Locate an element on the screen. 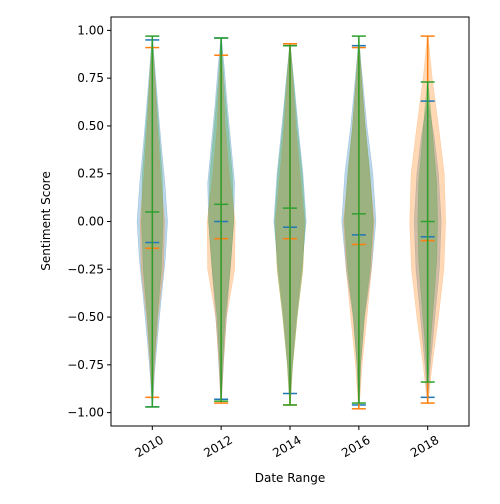 This screenshot has width=500, height=504. y-tick-label-8: 1.00 is located at coordinates (90, 30).